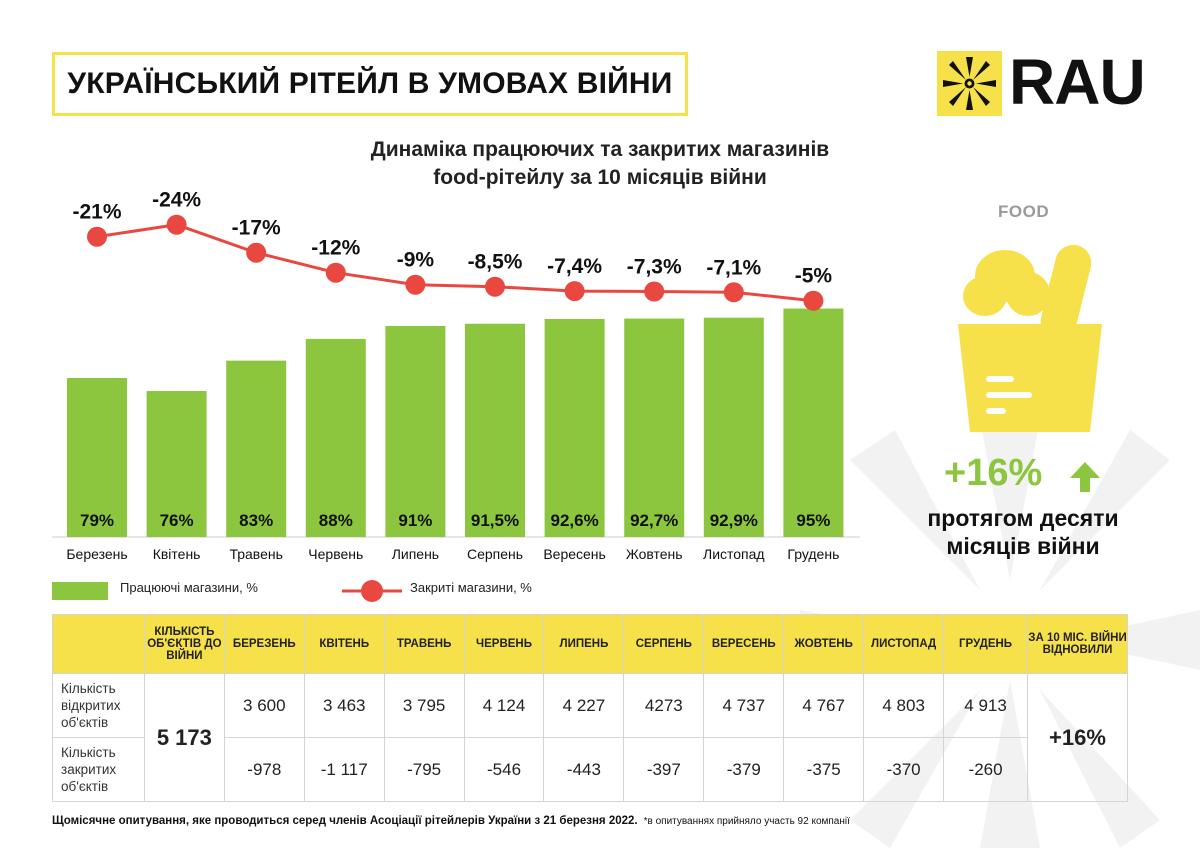 The image size is (1200, 848). What do you see at coordinates (98, 644) in the screenshot?
I see `table-header-empty` at bounding box center [98, 644].